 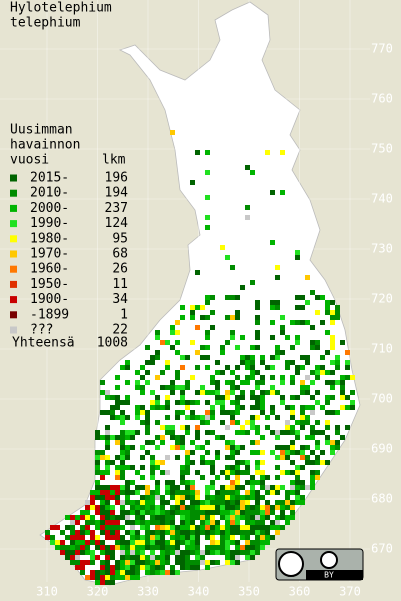 I want to click on legend-count: 124, so click(x=117, y=223).